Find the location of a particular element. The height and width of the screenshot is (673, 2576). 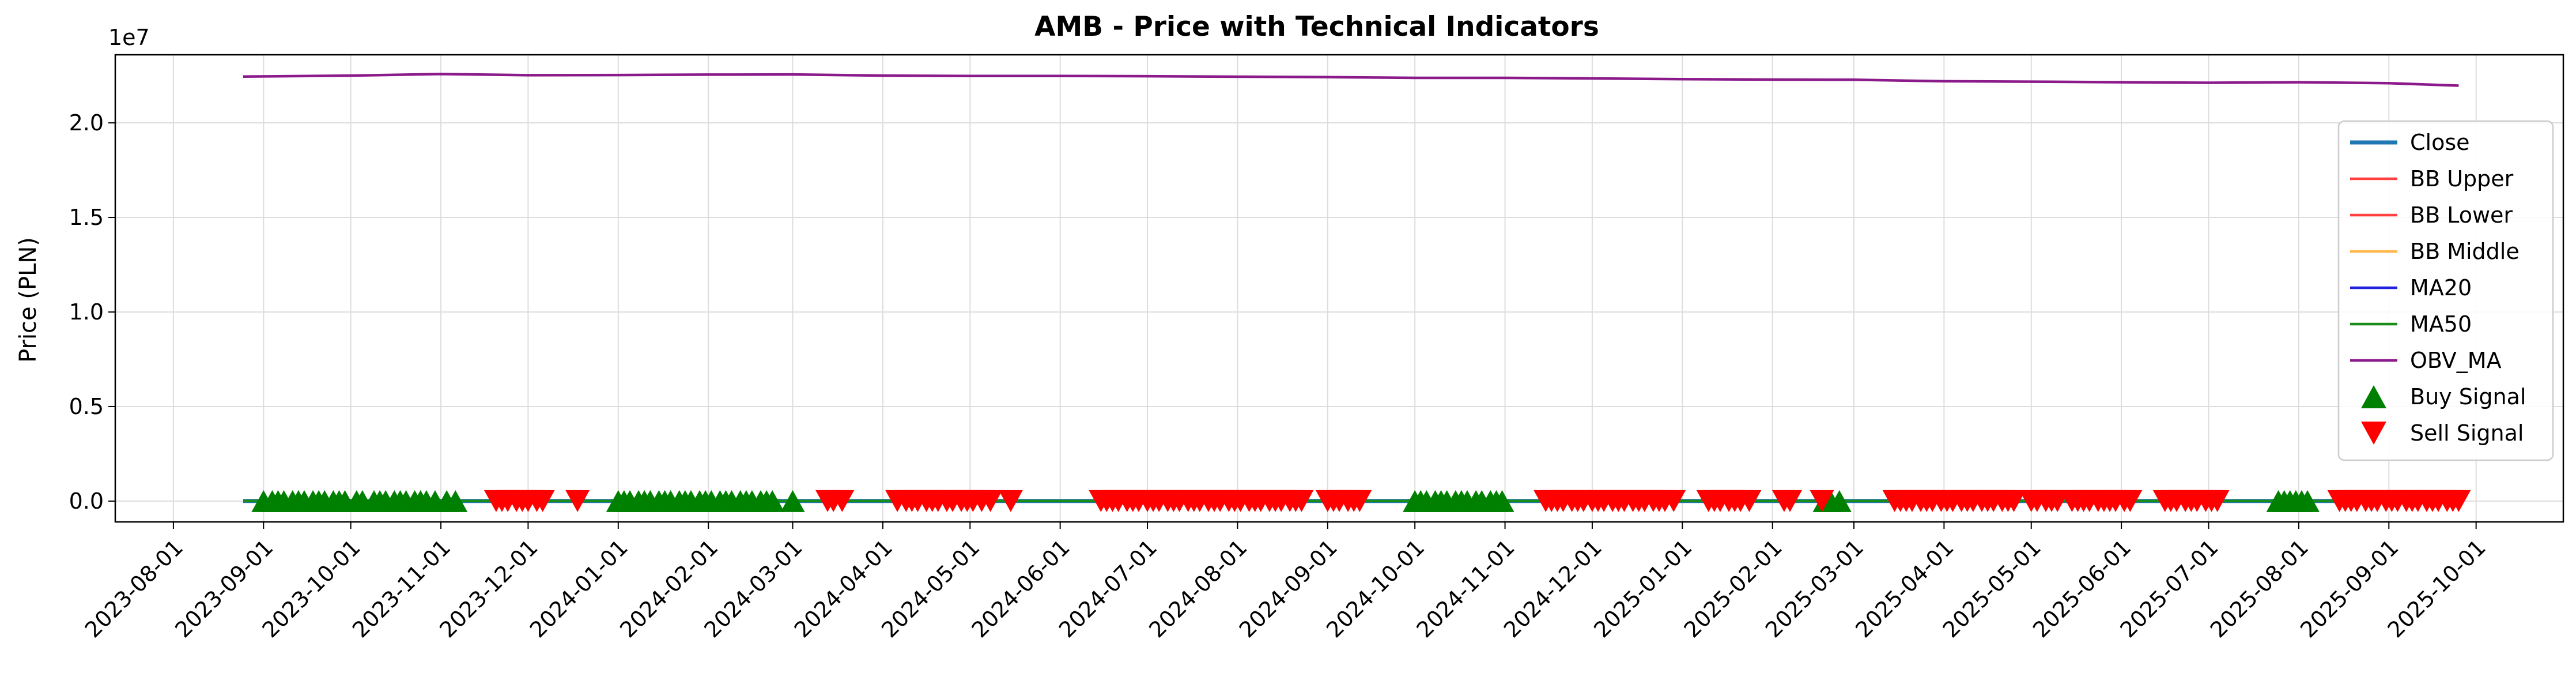

legend-label-obv-ma: OBV_MA is located at coordinates (2456, 360).